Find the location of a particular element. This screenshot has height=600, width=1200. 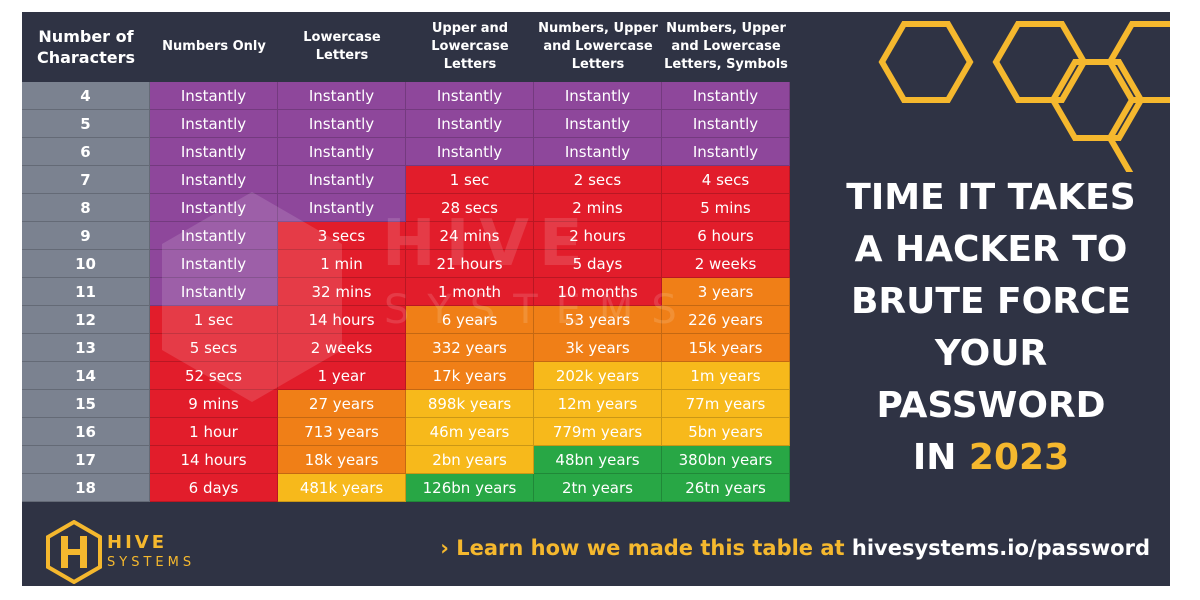

table-cell: 126bn years is located at coordinates (470, 488).